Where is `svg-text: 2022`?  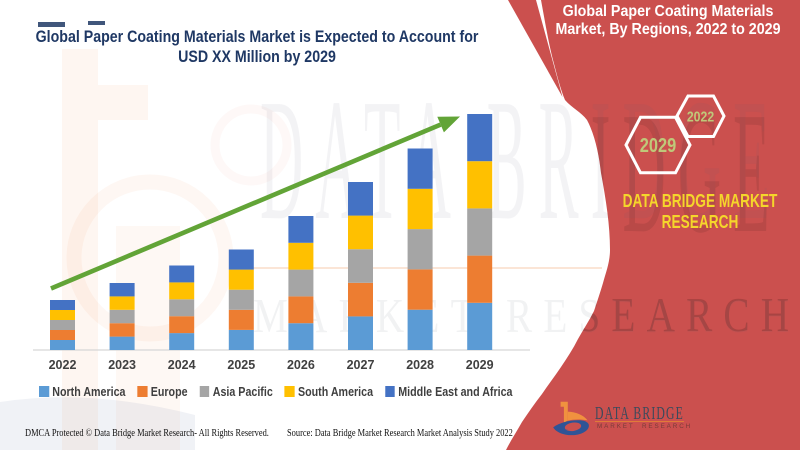
svg-text: 2022 is located at coordinates (701, 116).